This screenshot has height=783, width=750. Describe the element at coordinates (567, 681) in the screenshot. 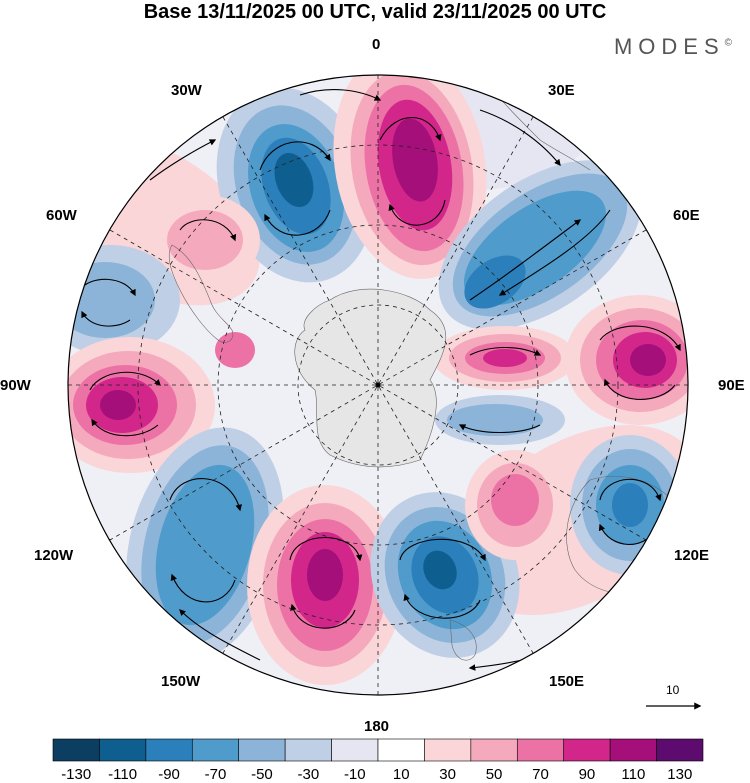

I see `lon-label-150e: 150E` at that location.